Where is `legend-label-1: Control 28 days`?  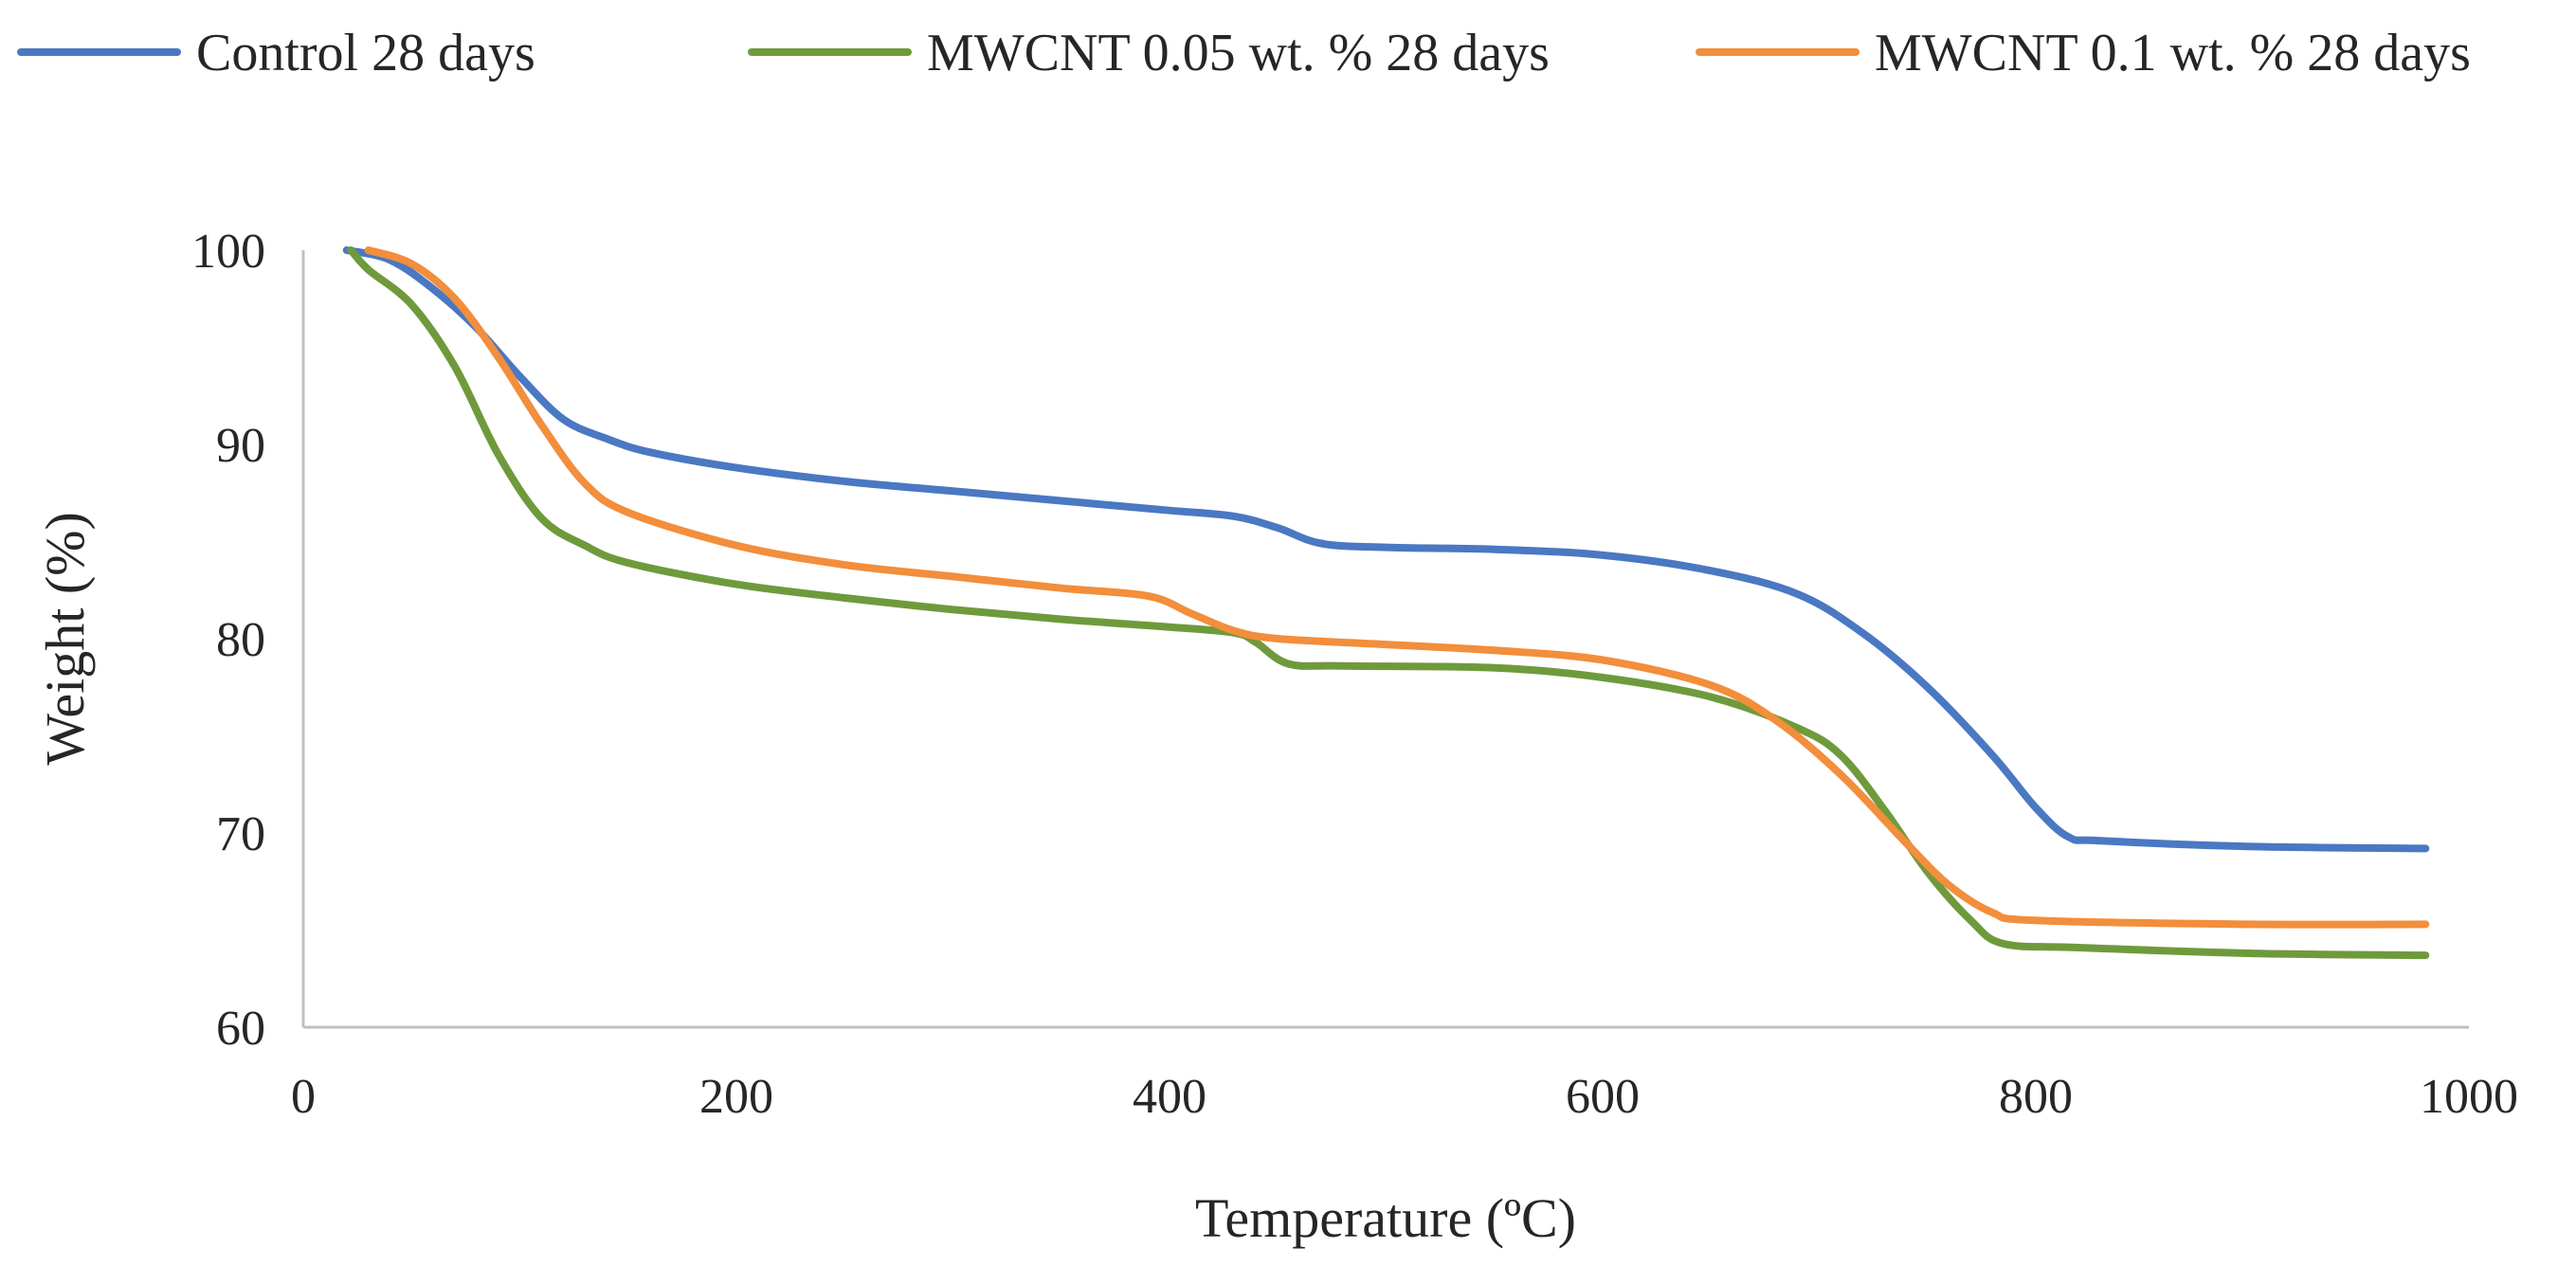 legend-label-1: Control 28 days is located at coordinates (365, 53).